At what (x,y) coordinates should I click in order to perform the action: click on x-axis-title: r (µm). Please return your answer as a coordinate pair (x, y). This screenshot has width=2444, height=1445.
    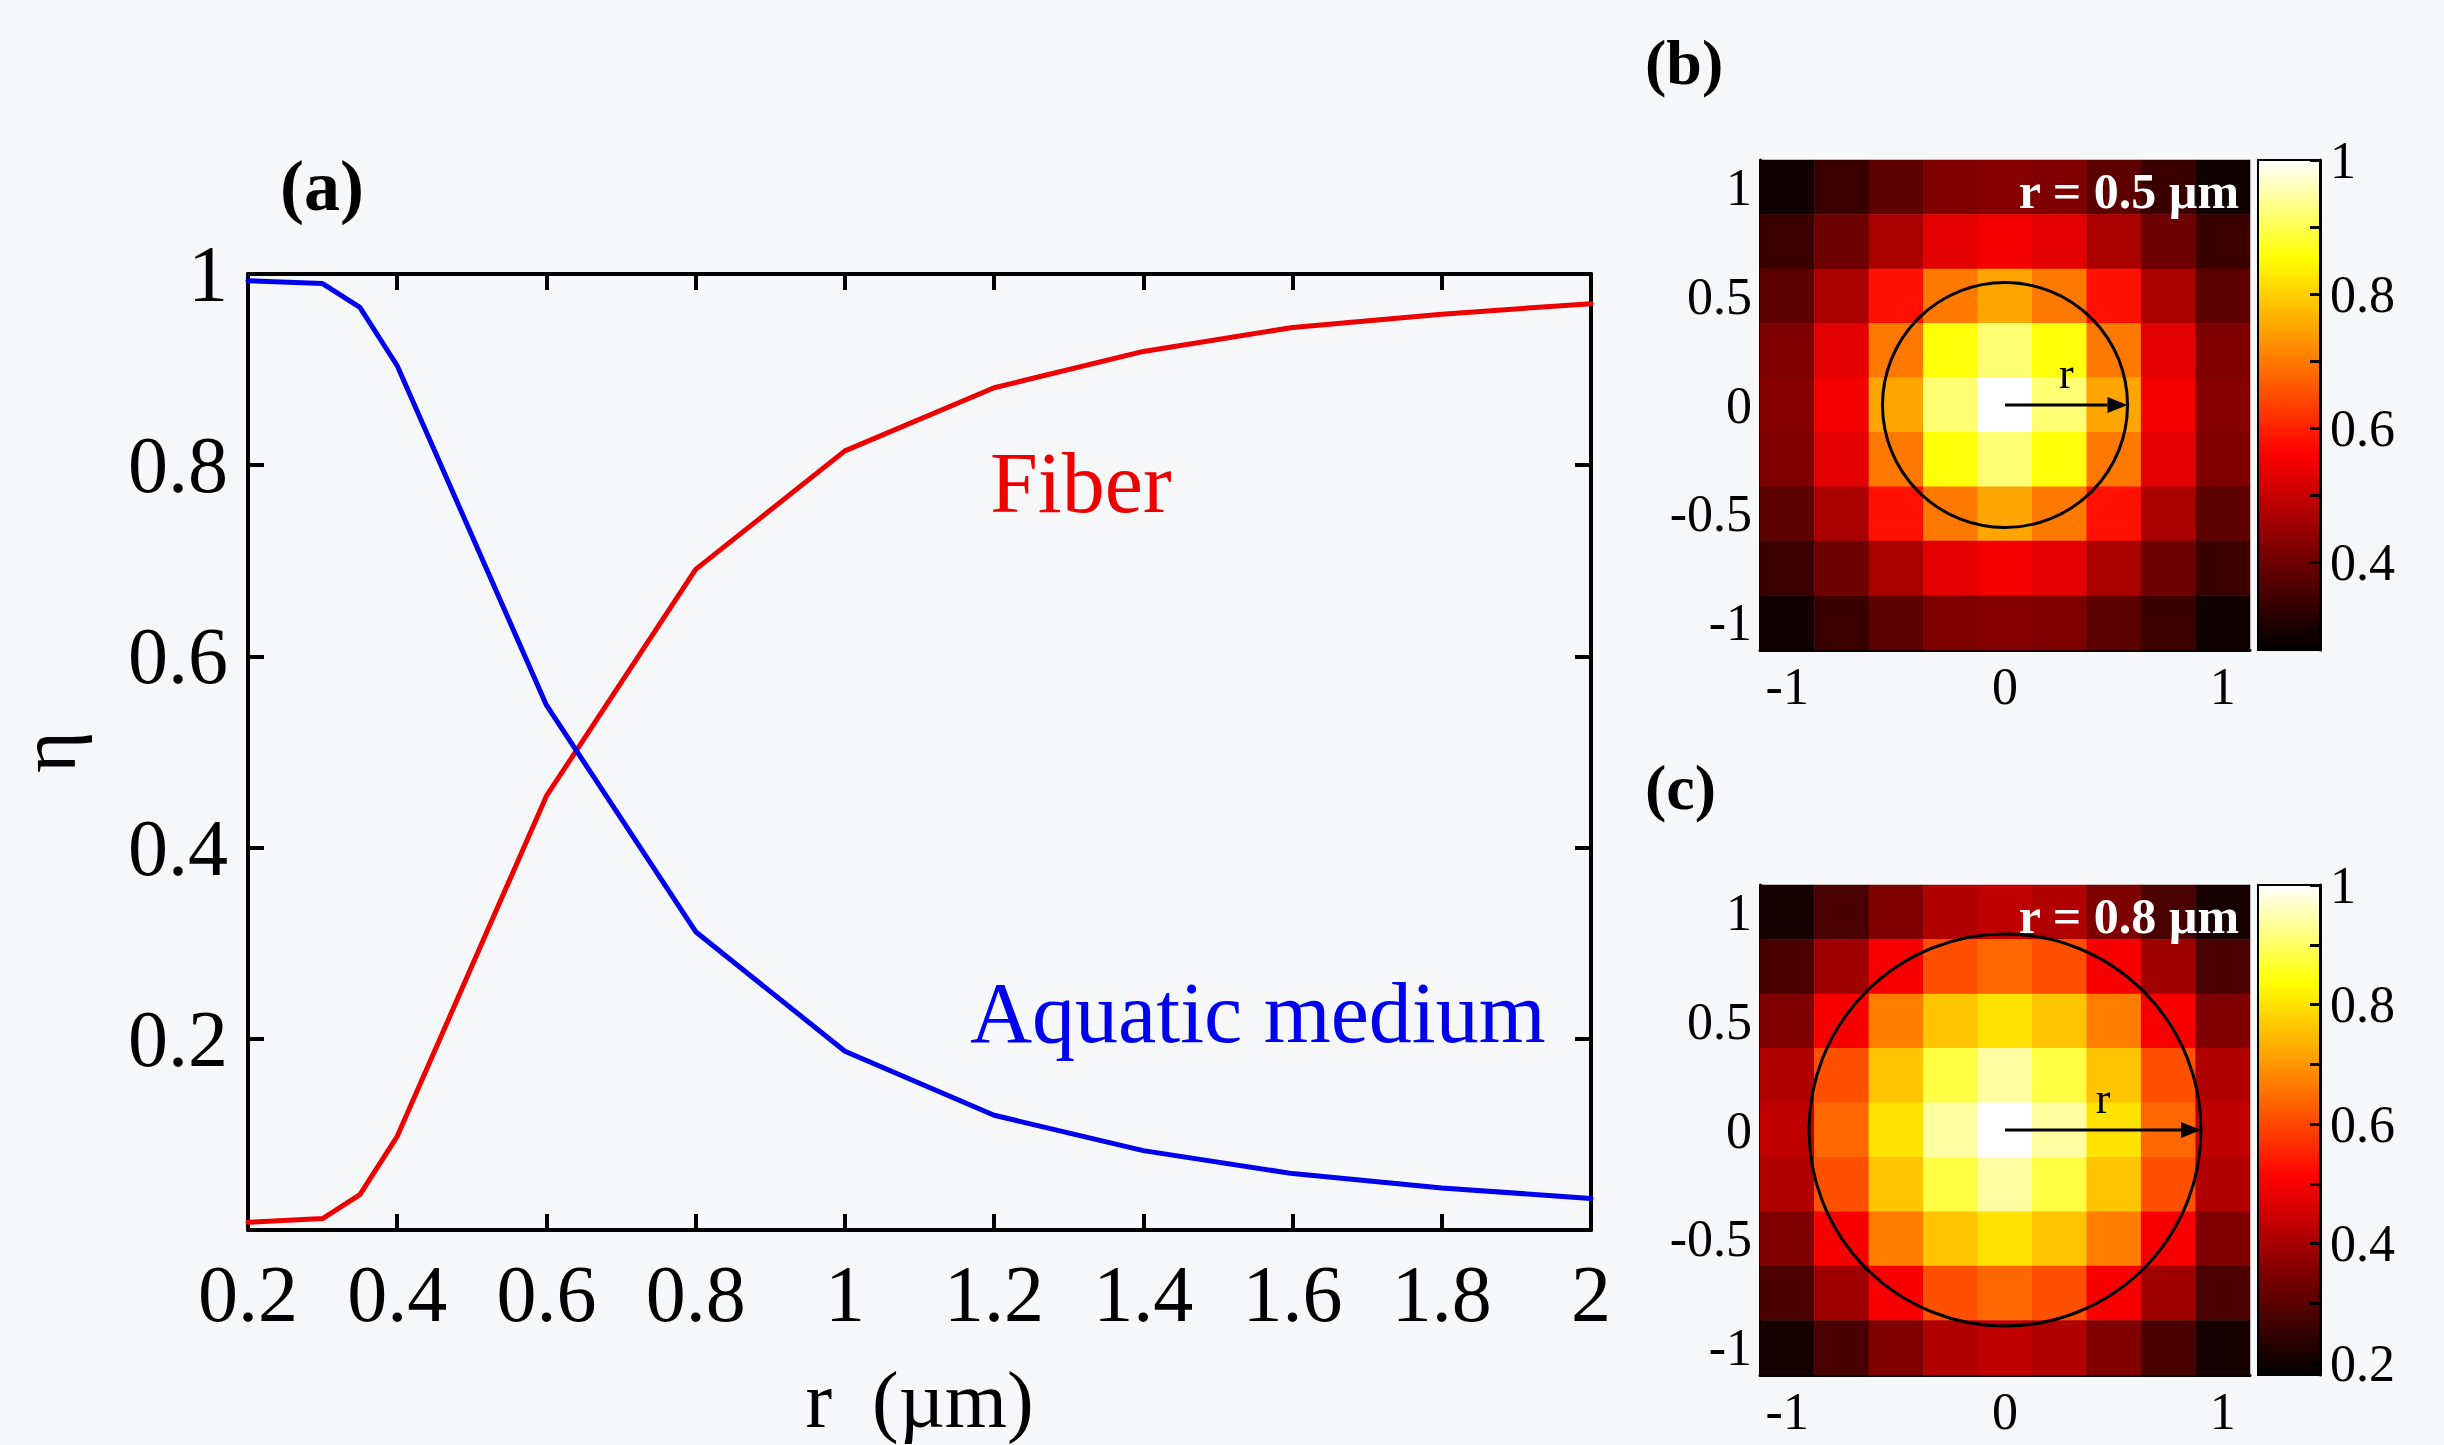
    Looking at the image, I should click on (919, 1400).